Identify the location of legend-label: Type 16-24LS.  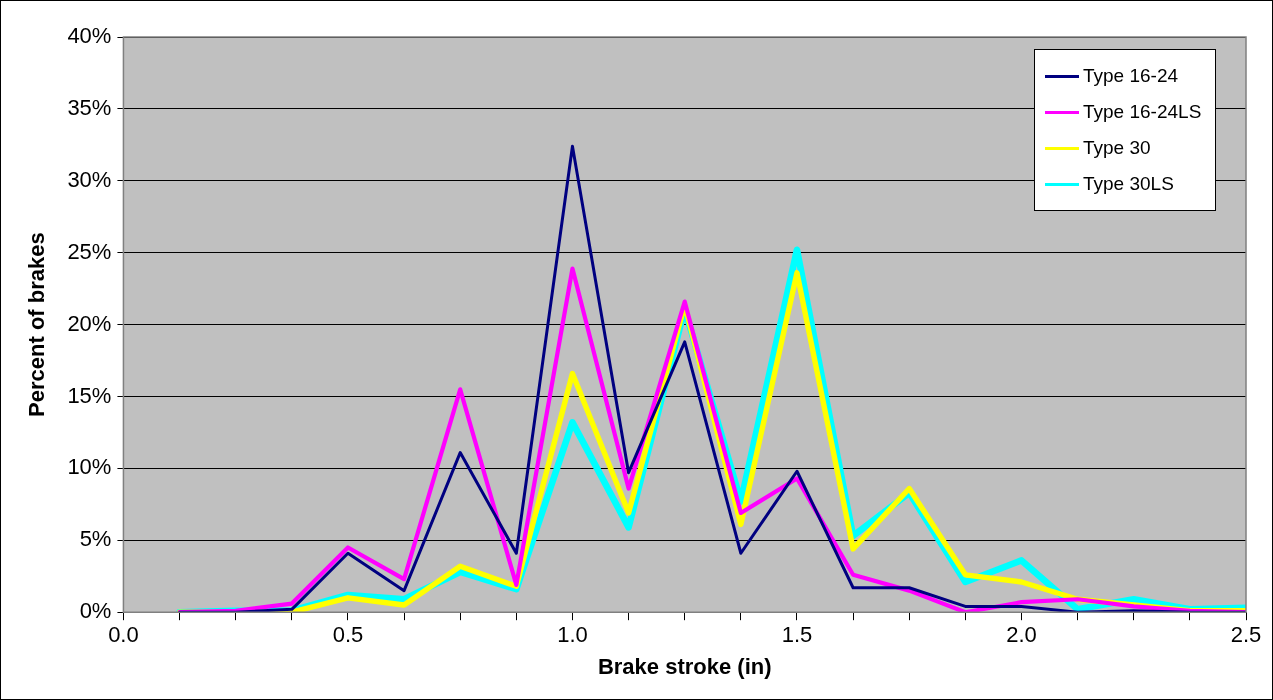
(1142, 112).